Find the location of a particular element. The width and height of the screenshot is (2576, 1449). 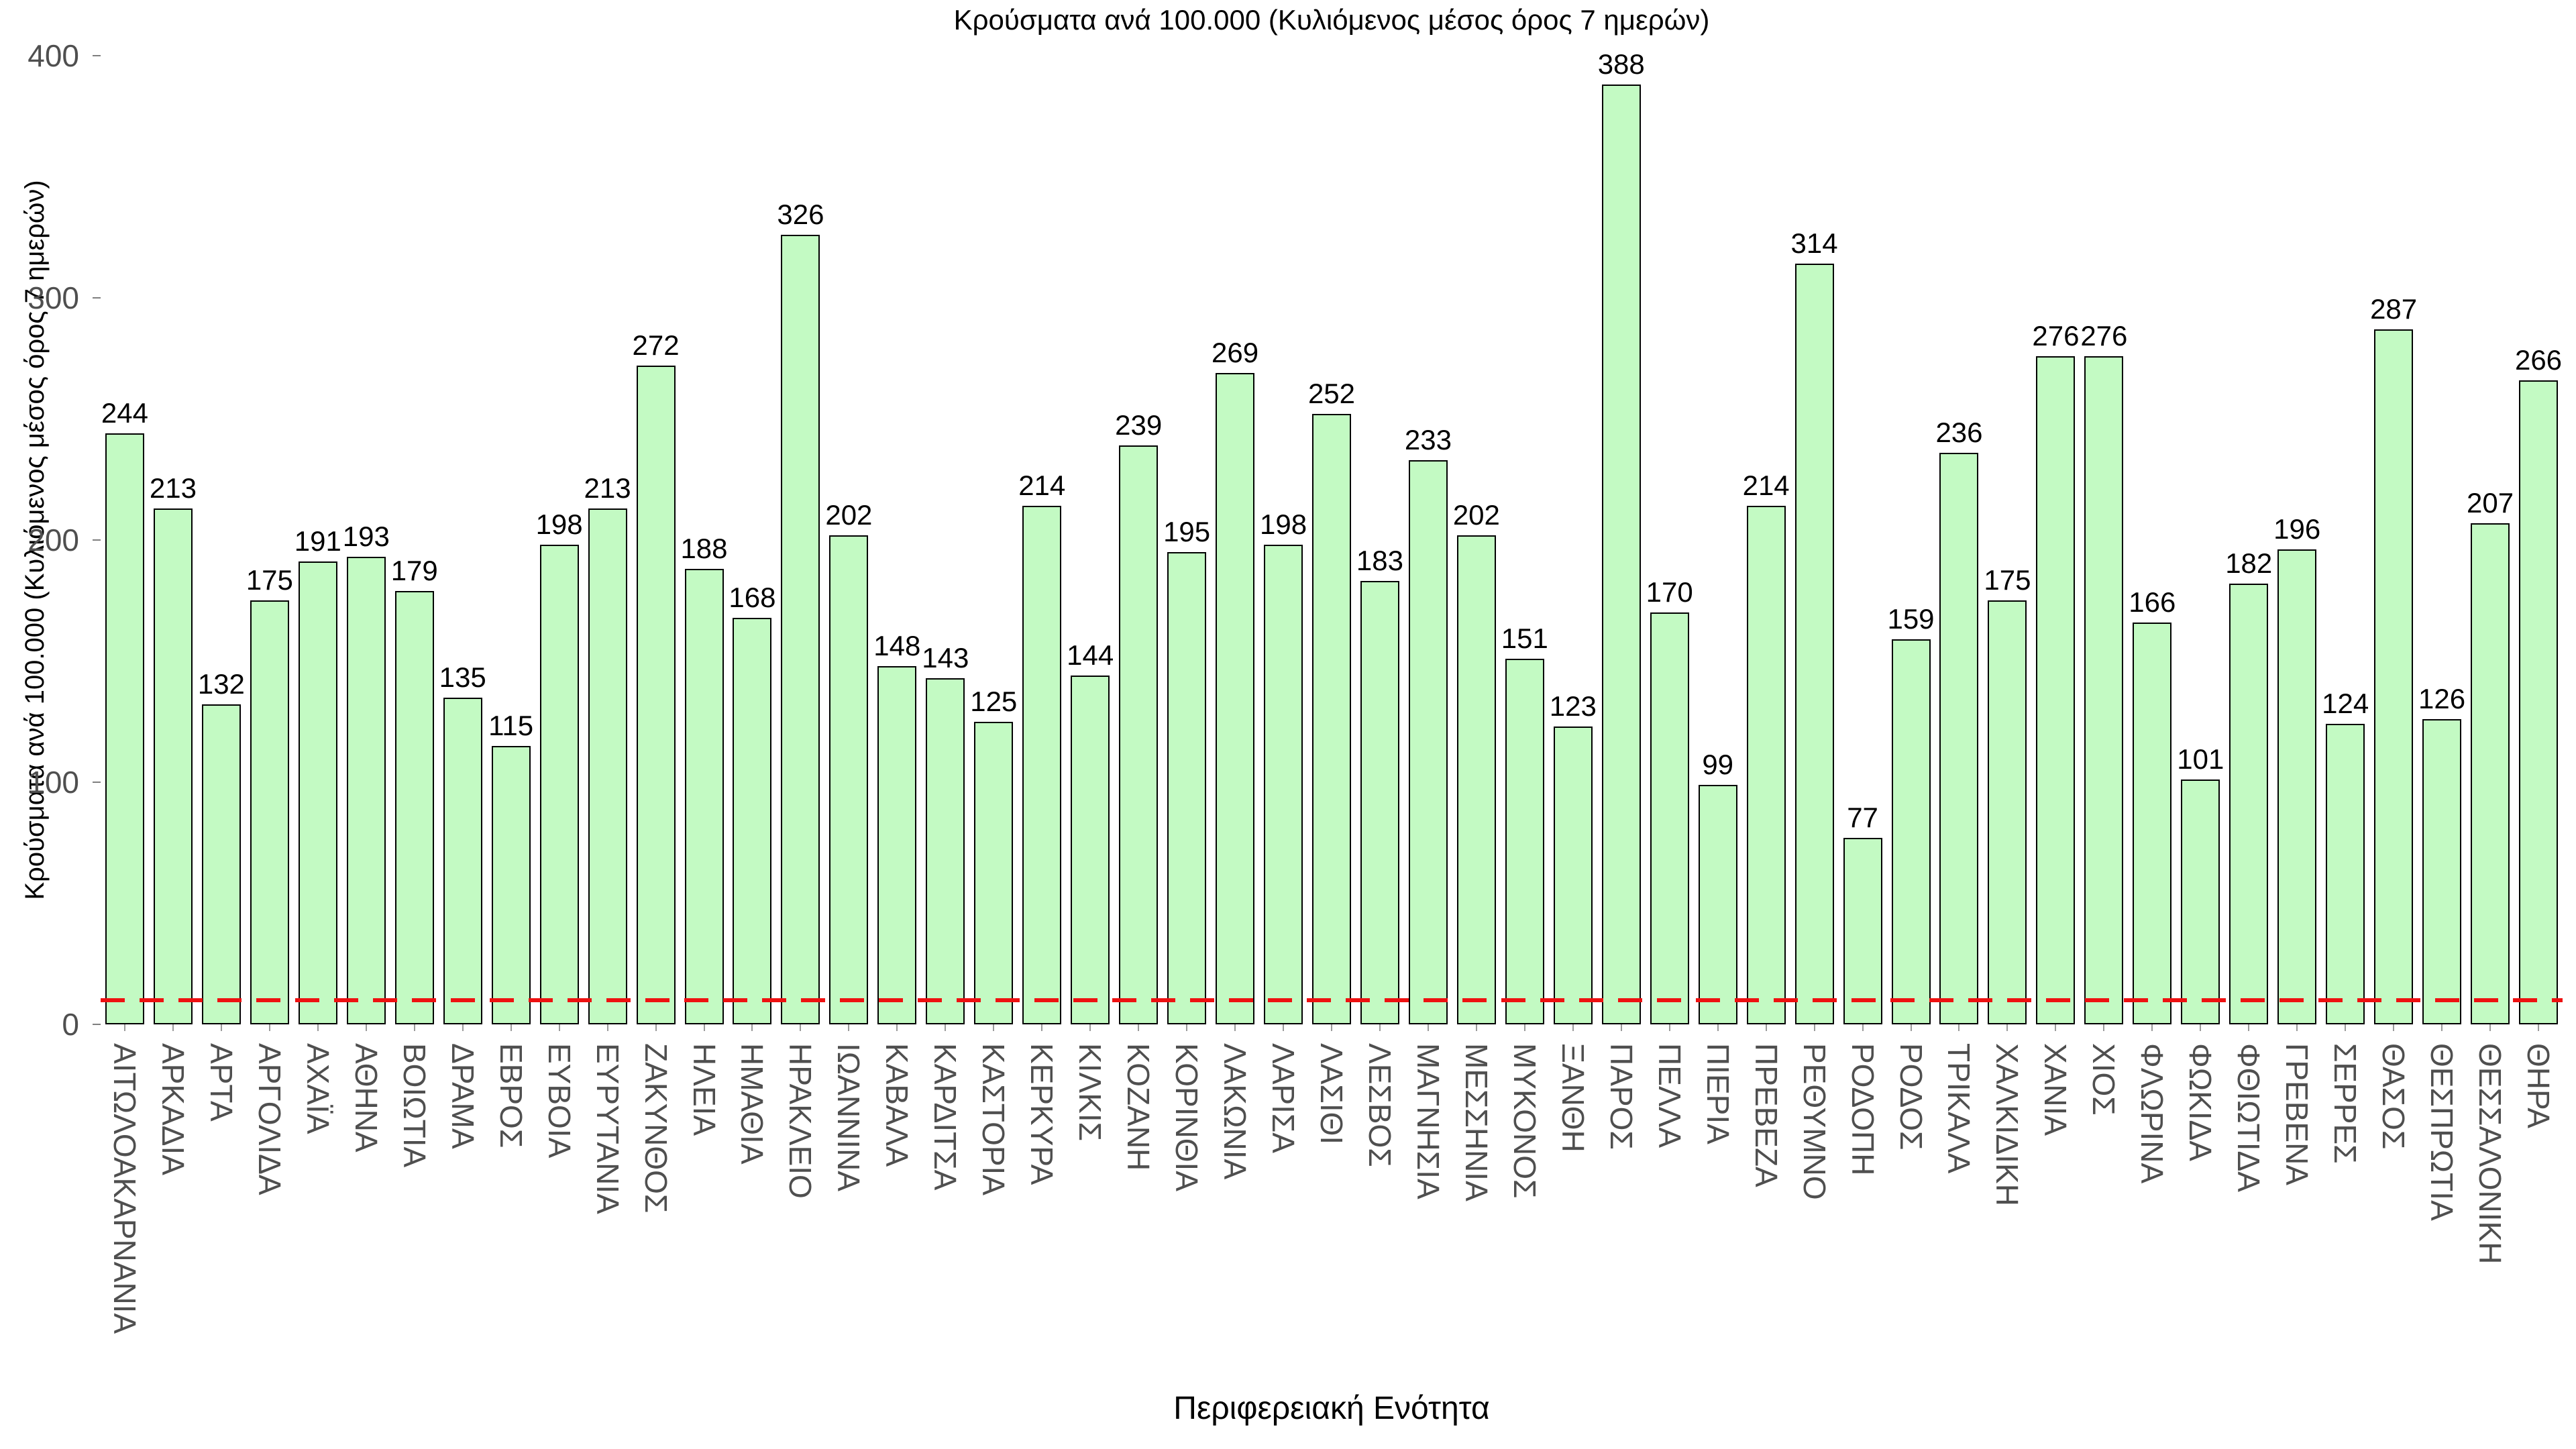

x-tick-label: ΤΡΙΚΑΛΑ is located at coordinates (1959, 1108).